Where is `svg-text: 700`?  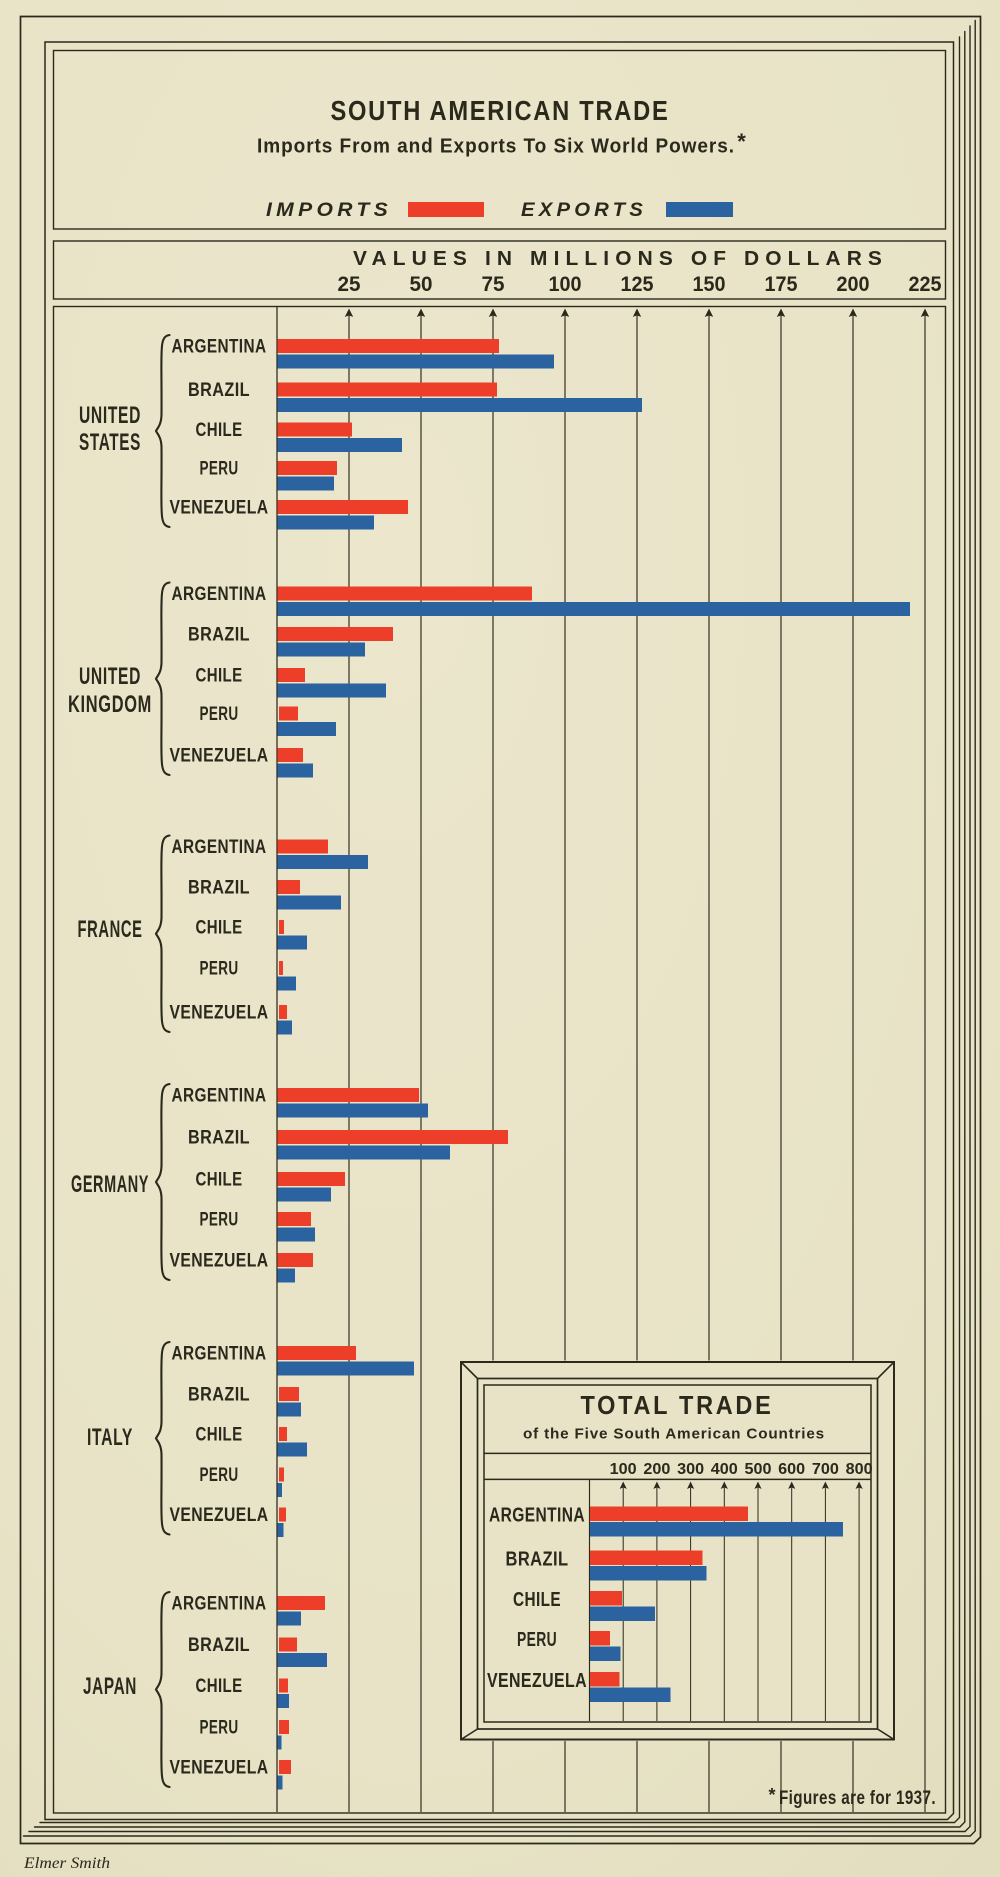 svg-text: 700 is located at coordinates (825, 1469).